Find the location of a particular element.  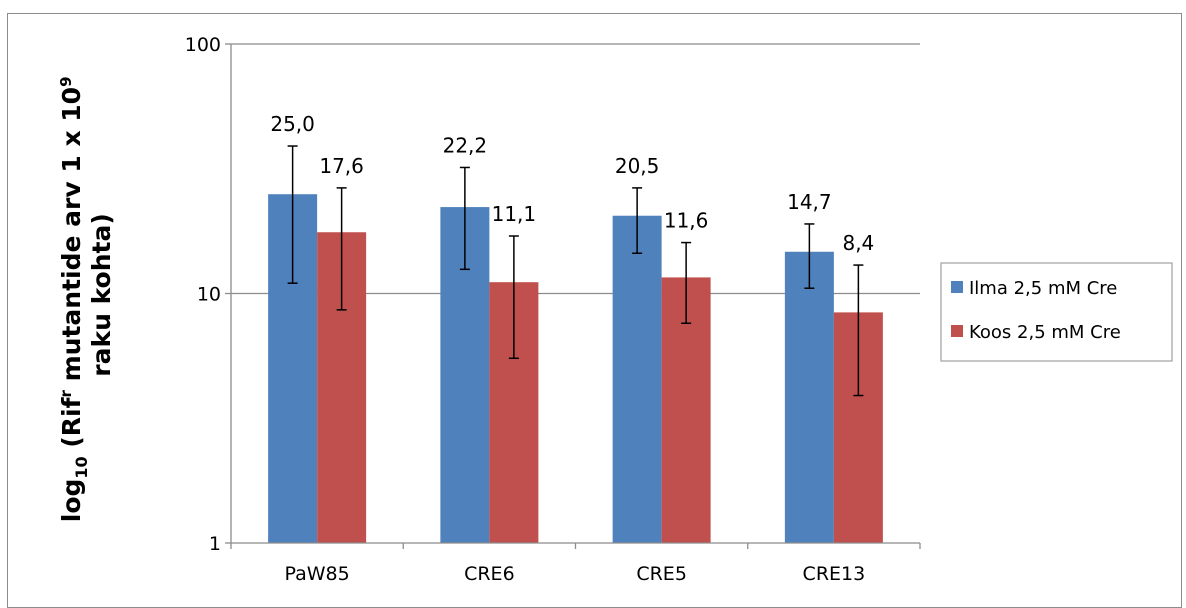

data-label: 22,2 is located at coordinates (465, 145).